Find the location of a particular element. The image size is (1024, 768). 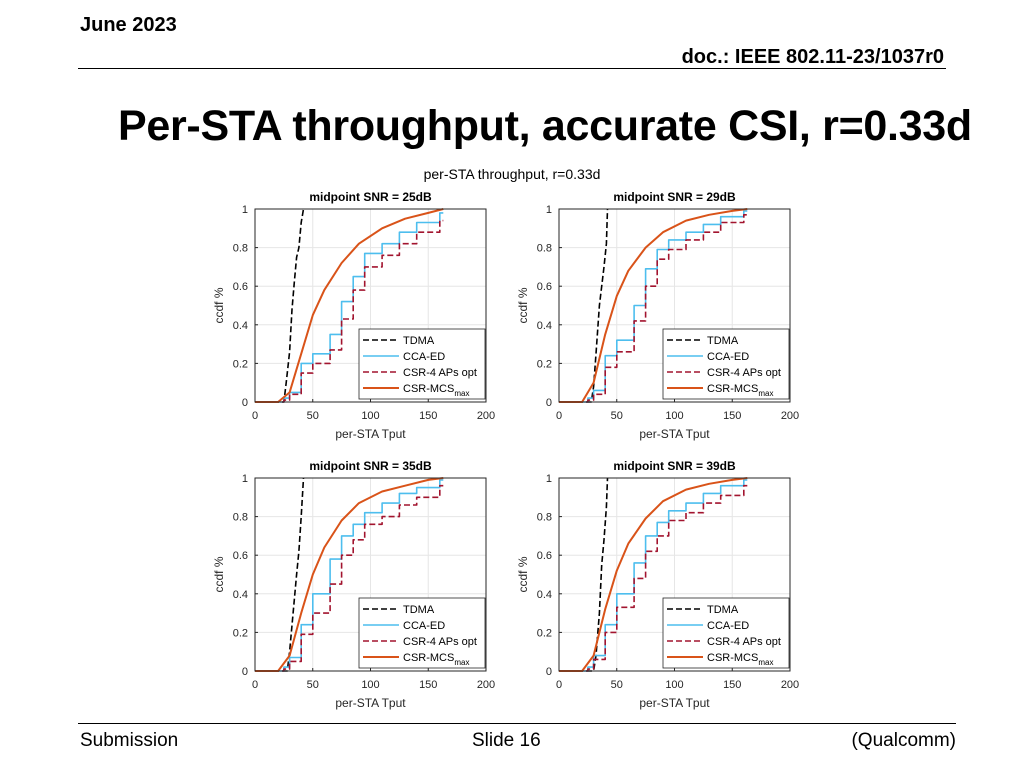

chart-title: midpoint SNR = 29dB is located at coordinates (674, 197).